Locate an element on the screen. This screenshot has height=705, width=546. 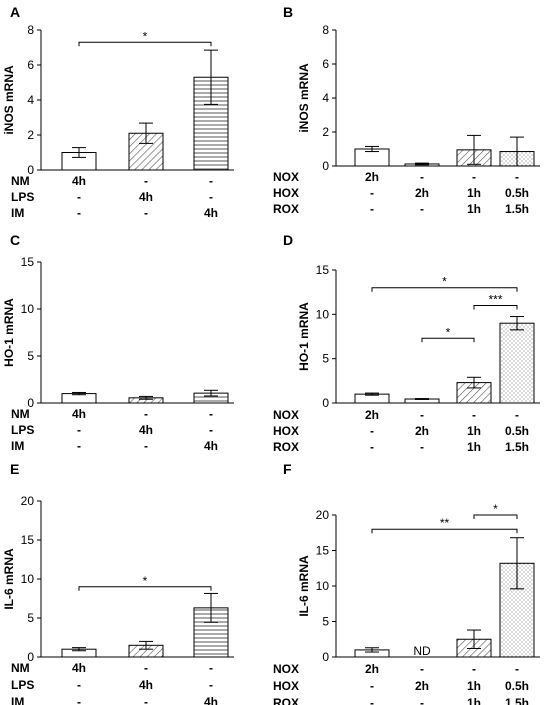
panel-letter: D is located at coordinates (288, 240).